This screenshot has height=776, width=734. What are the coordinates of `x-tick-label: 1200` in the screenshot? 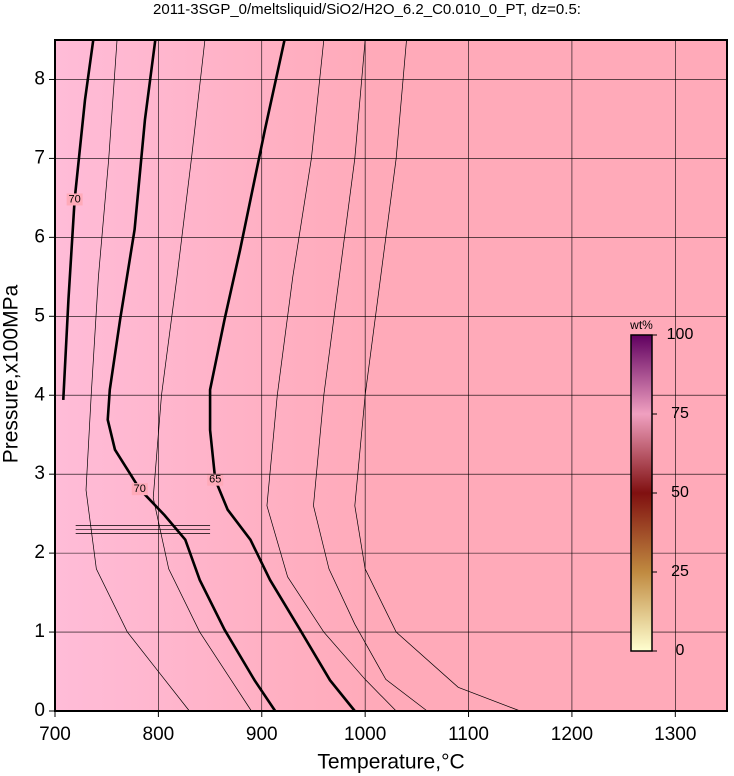 It's located at (572, 734).